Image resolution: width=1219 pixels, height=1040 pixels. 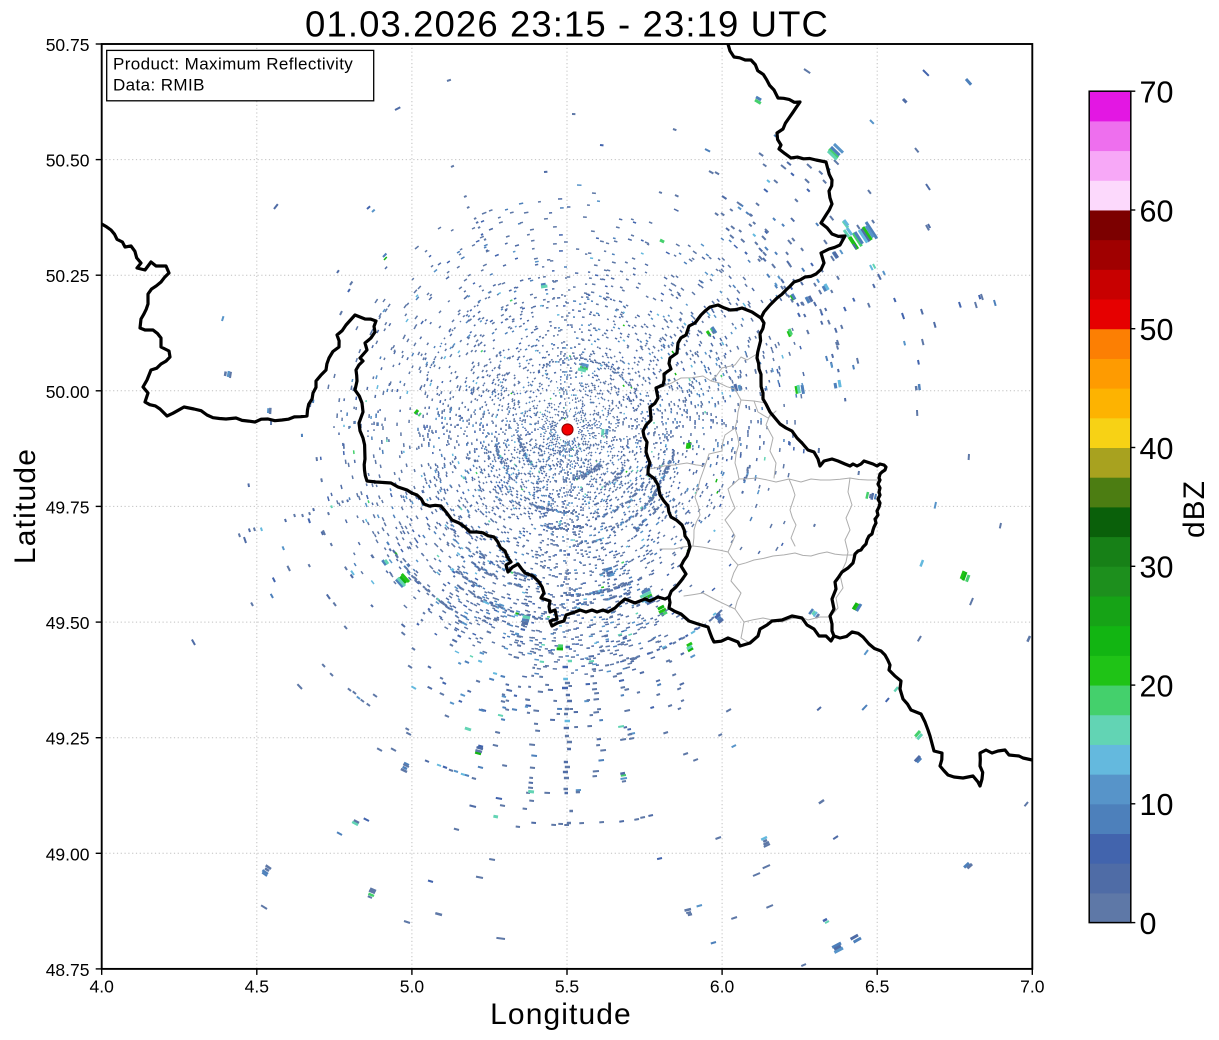 What do you see at coordinates (68, 739) in the screenshot?
I see `svg-text: 49.25` at bounding box center [68, 739].